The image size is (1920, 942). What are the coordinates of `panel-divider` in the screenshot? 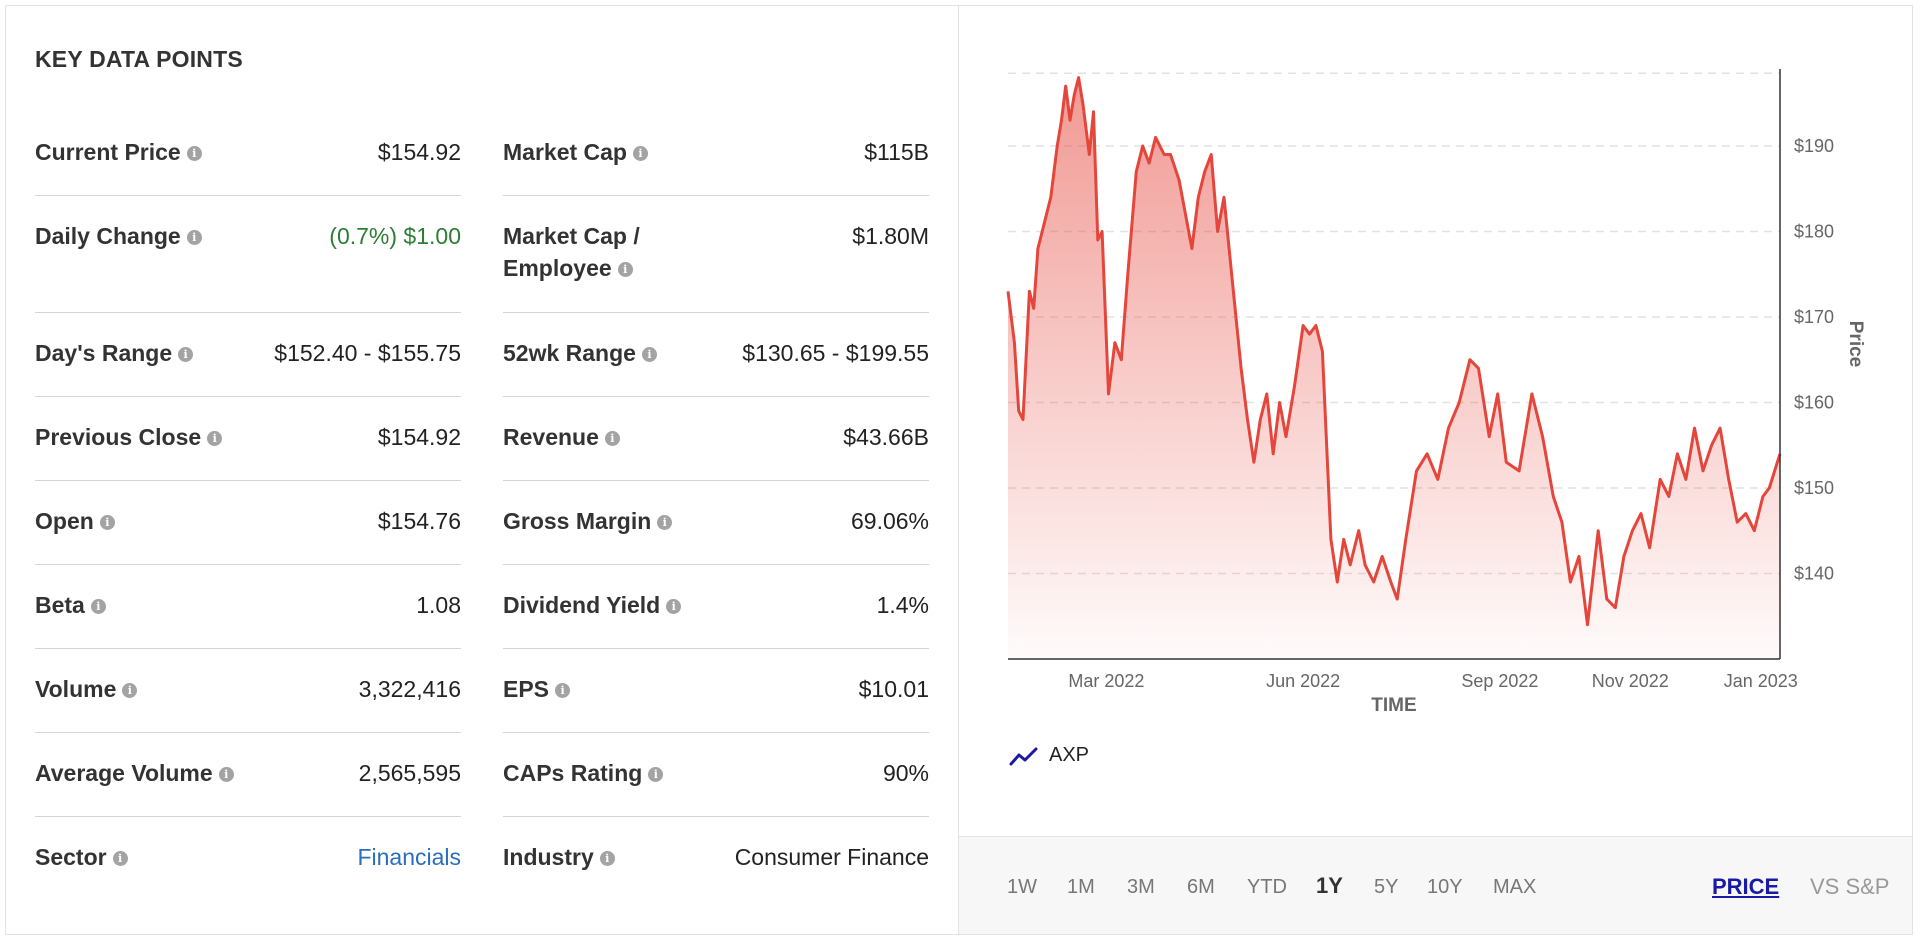 It's located at (958, 470).